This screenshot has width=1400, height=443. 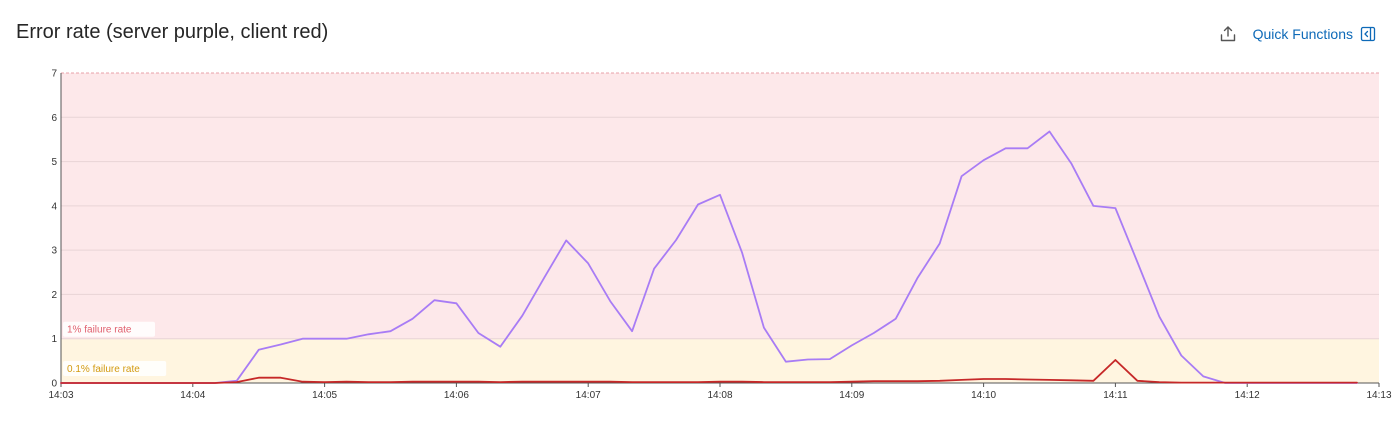 I want to click on x-tick-label: 14:06, so click(x=456, y=395).